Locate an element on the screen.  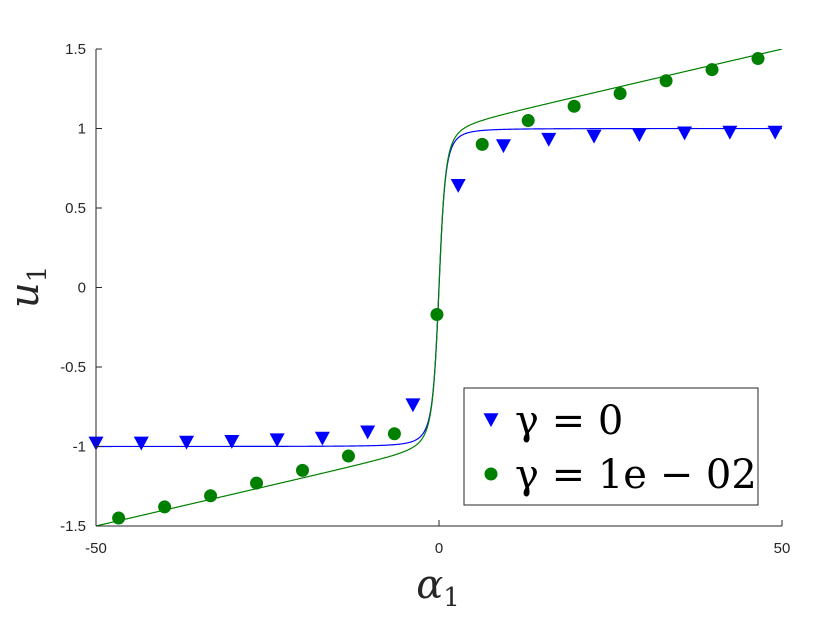
x-axis-label-main: α is located at coordinates (429, 585).